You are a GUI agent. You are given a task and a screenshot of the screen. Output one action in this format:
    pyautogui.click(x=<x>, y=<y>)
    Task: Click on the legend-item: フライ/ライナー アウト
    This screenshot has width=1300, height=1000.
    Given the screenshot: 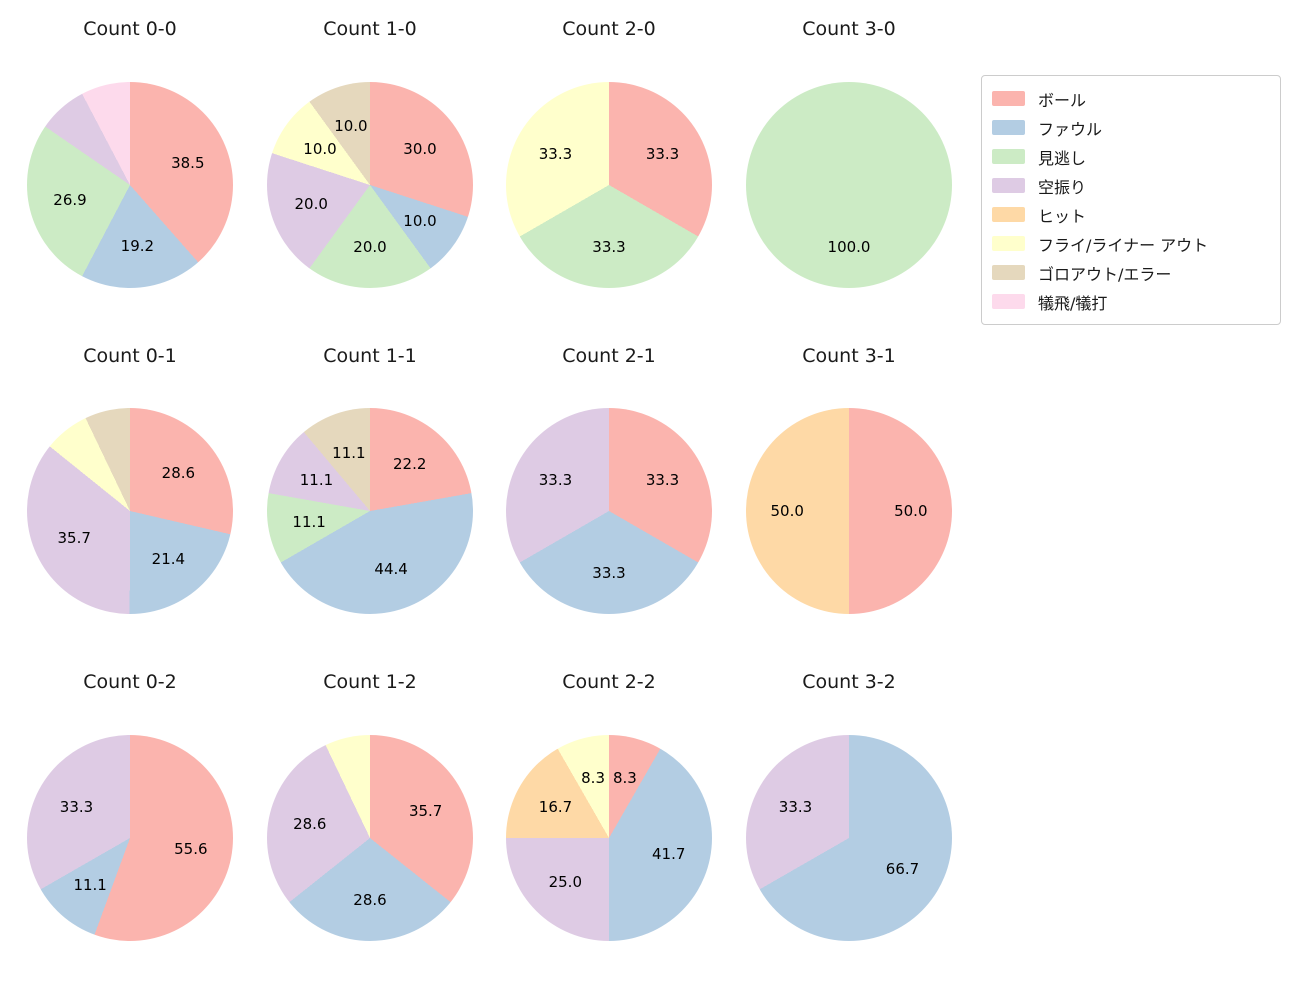 What is the action you would take?
    pyautogui.click(x=1131, y=243)
    